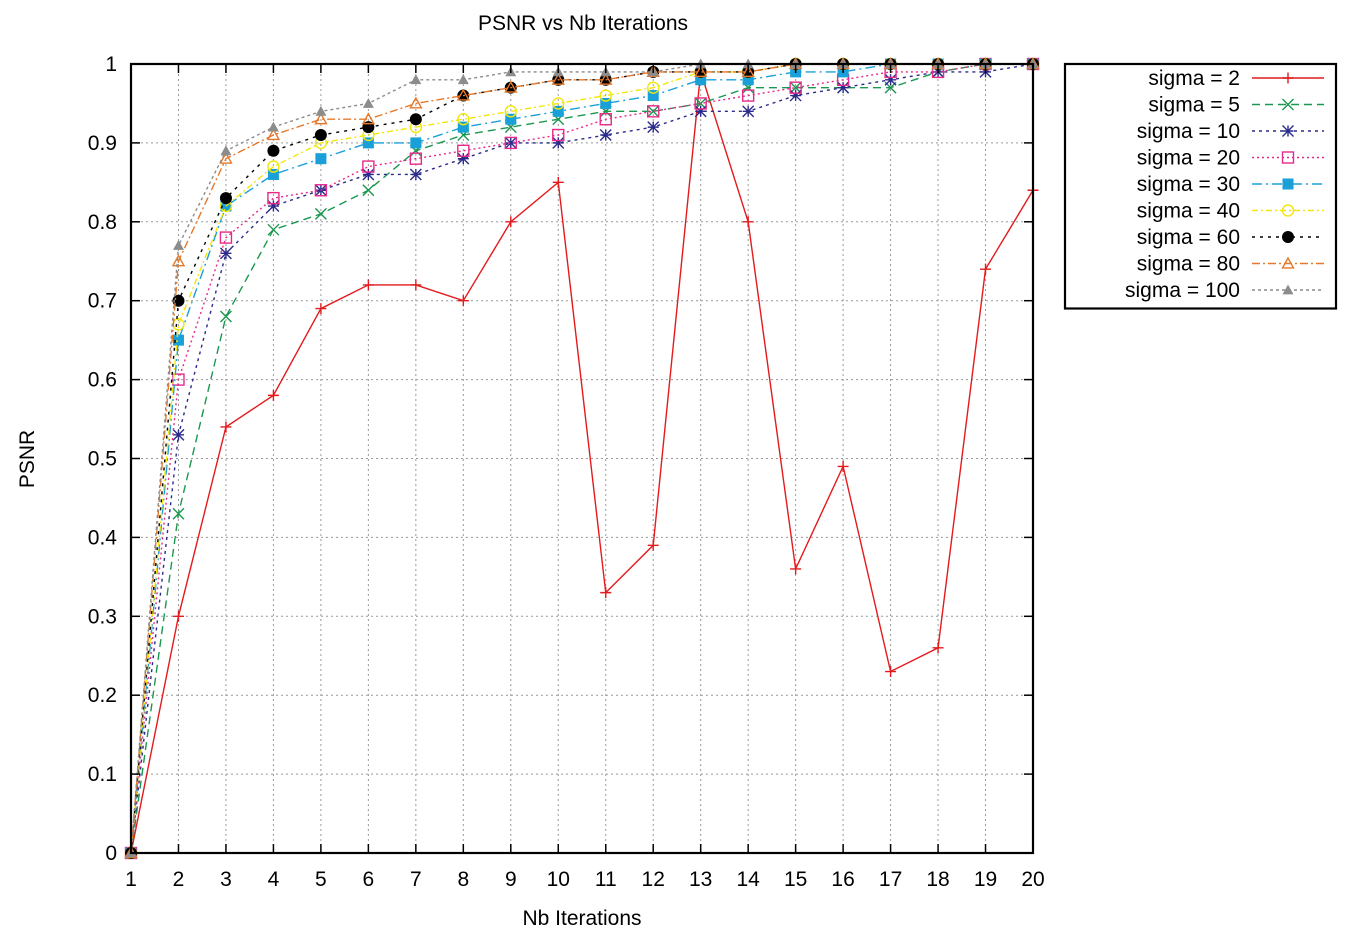 Image resolution: width=1349 pixels, height=930 pixels. Describe the element at coordinates (653, 879) in the screenshot. I see `x-tick-label: 12` at that location.